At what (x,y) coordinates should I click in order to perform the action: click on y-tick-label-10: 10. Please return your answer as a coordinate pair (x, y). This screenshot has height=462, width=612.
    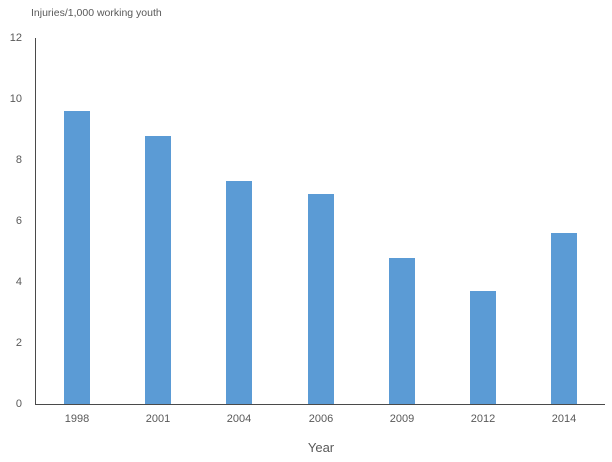
    Looking at the image, I should click on (15, 99).